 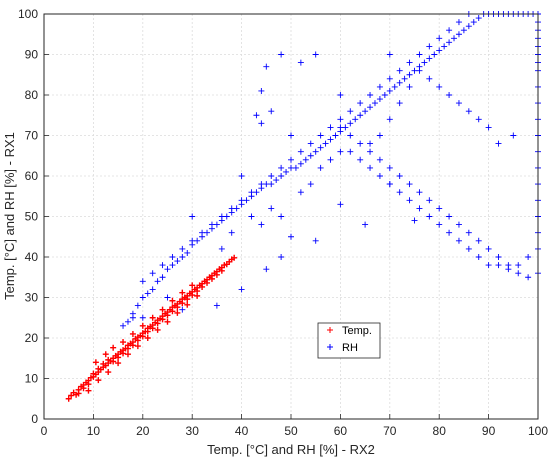 I want to click on legend-marker-temp, so click(x=330, y=330).